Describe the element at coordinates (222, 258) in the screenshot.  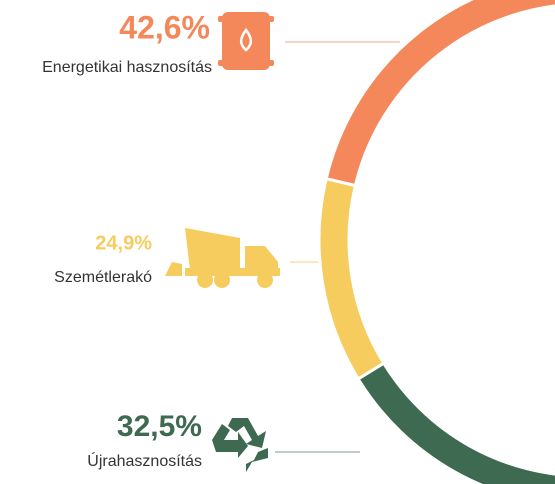
I see `truck-icon` at that location.